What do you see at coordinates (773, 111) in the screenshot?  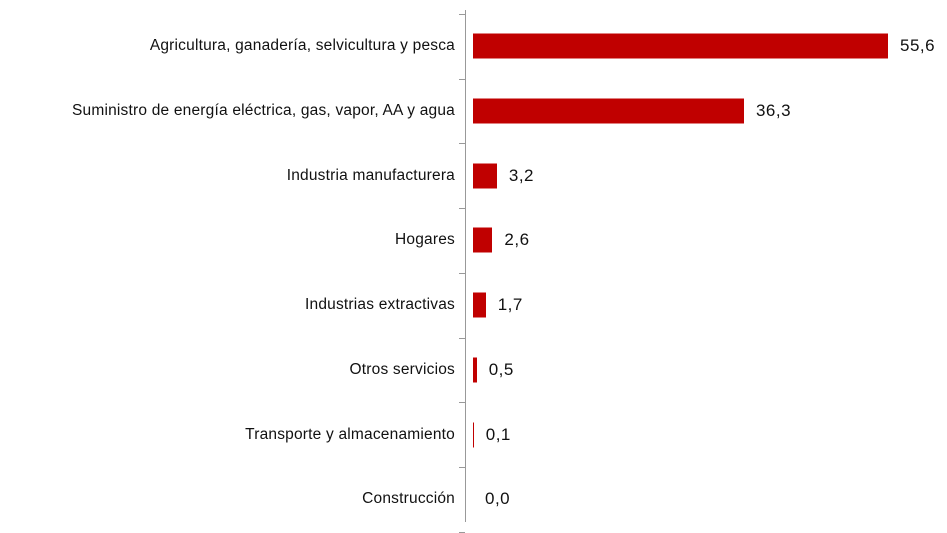 I see `value-label: 36,3` at bounding box center [773, 111].